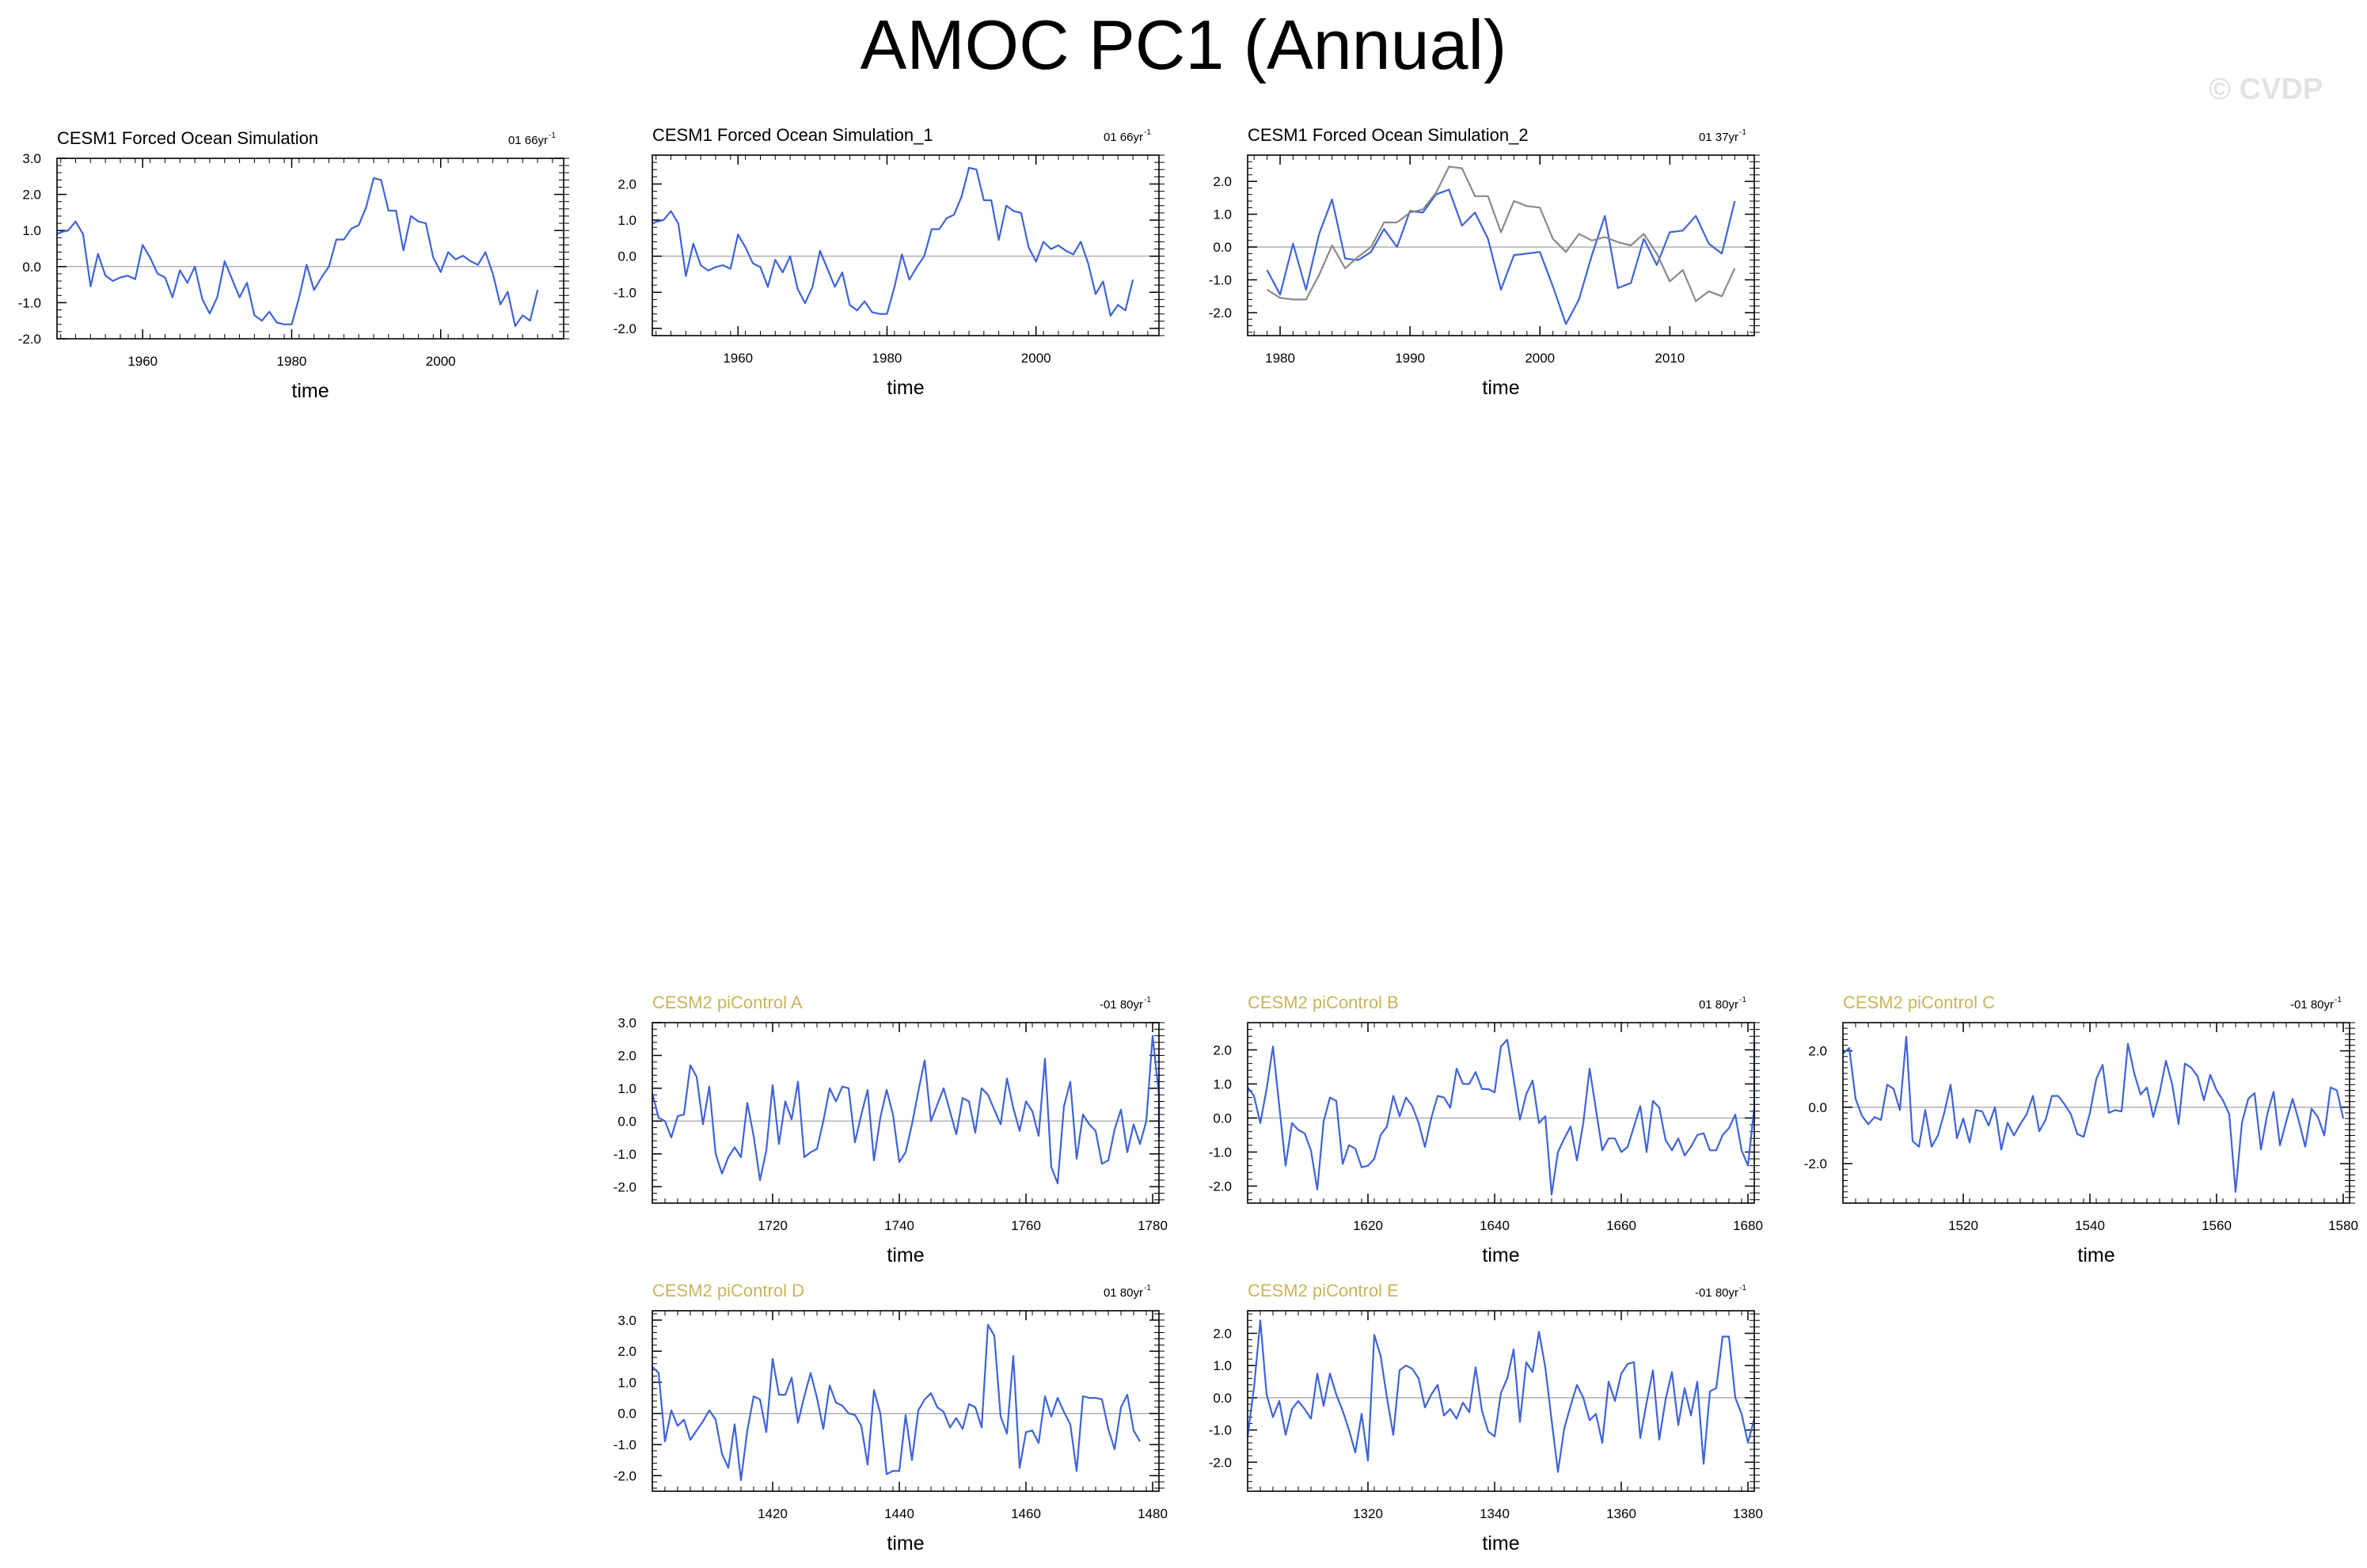 Image resolution: width=2367 pixels, height=1568 pixels. Describe the element at coordinates (2343, 1225) in the screenshot. I see `x-tick-label: 1580` at that location.